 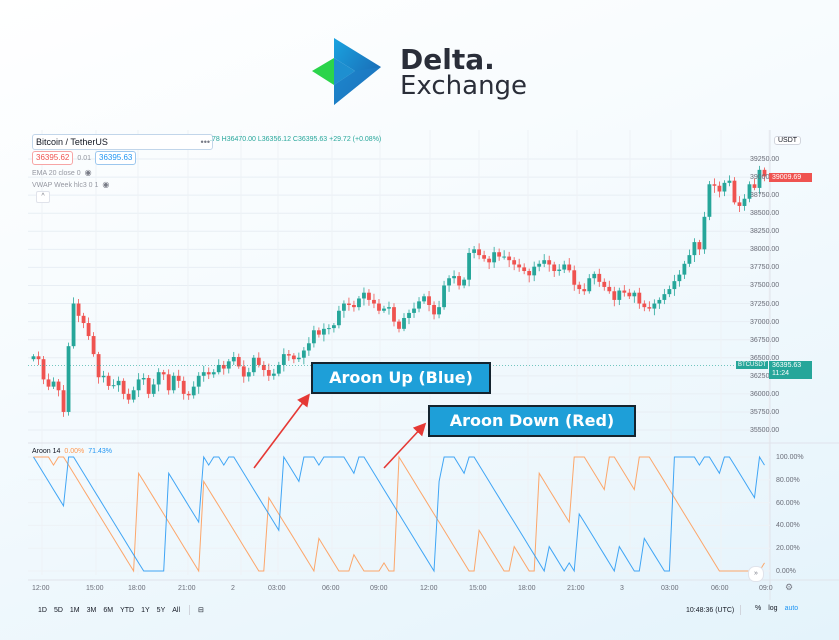 What do you see at coordinates (201, 610) in the screenshot?
I see `calendar-range-icon: ⊟` at bounding box center [201, 610].